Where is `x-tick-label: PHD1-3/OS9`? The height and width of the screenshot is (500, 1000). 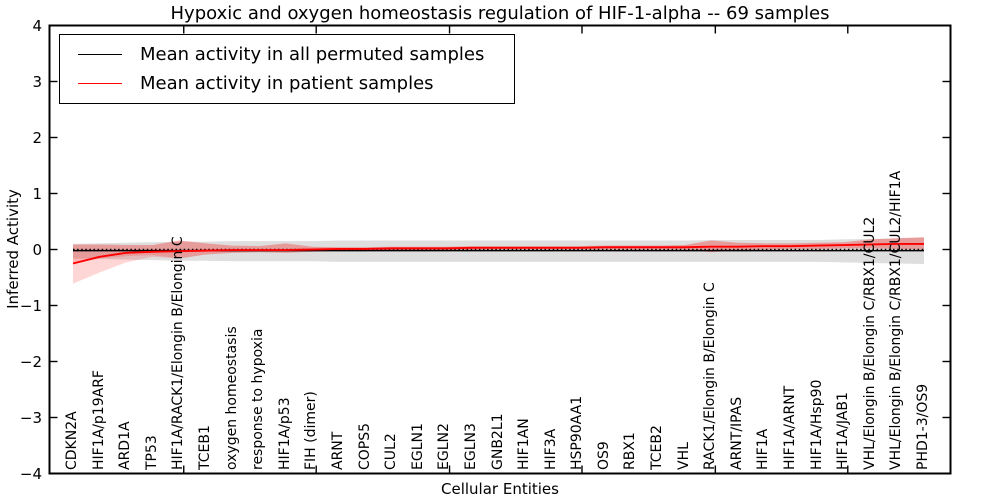 x-tick-label: PHD1-3/OS9 is located at coordinates (923, 426).